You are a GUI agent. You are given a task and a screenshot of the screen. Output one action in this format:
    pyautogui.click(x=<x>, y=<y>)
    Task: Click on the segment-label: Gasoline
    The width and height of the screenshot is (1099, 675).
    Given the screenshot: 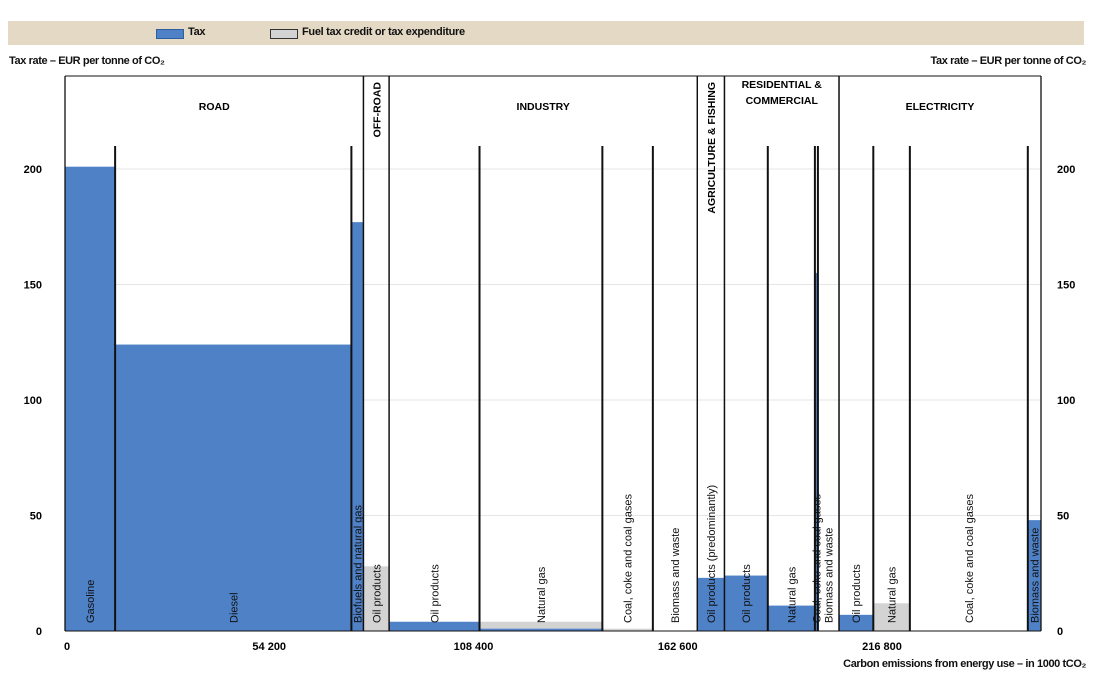 What is the action you would take?
    pyautogui.click(x=91, y=601)
    